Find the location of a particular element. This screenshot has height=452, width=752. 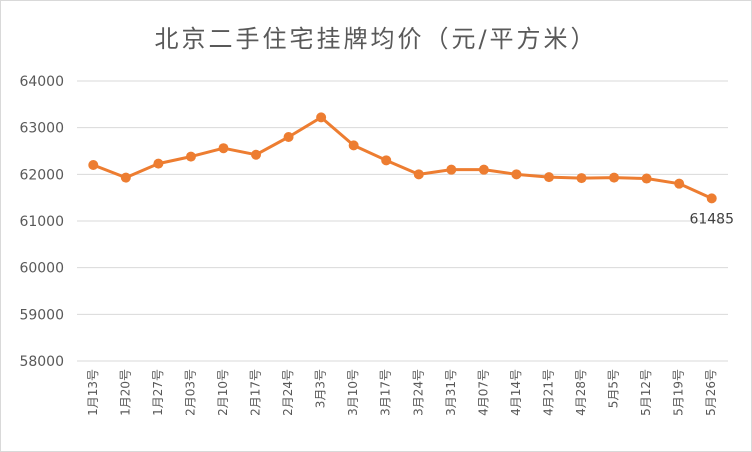

y-axis-tick-labels: 58000 59000 60000 61000 62000 63000 64000 is located at coordinates (41, 222).